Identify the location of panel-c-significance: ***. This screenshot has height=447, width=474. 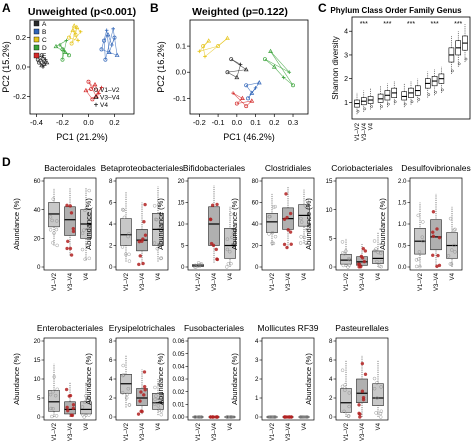
(411, 24).